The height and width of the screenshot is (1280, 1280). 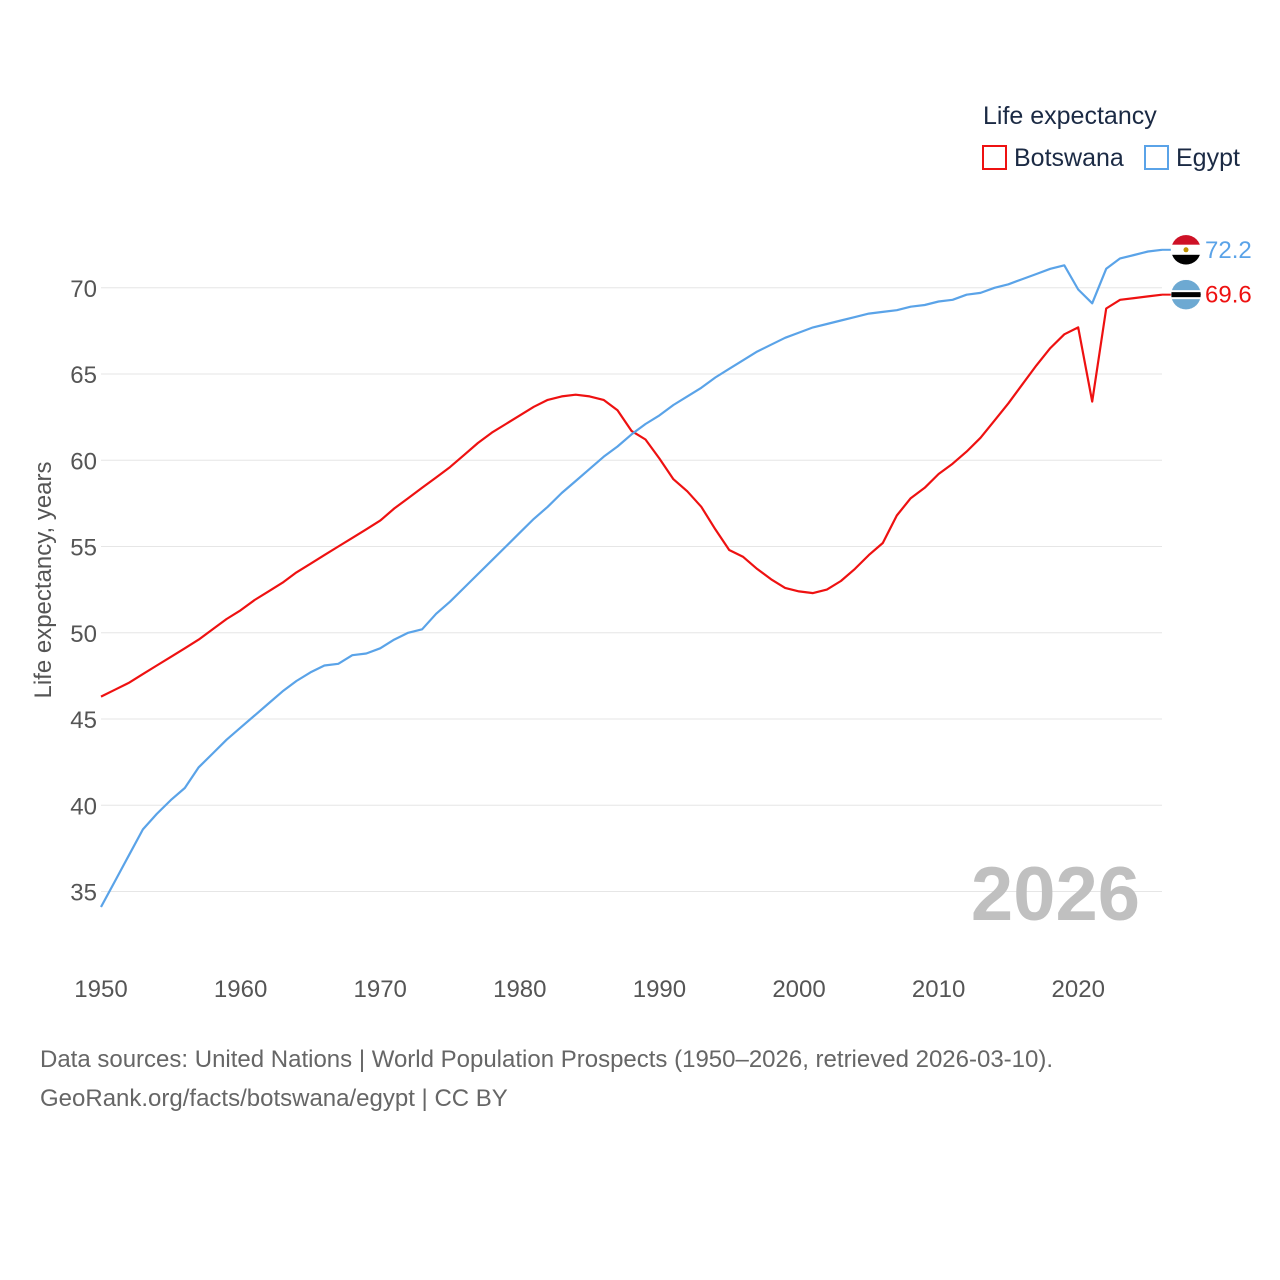 I want to click on x-tick-label: 1980, so click(x=519, y=989).